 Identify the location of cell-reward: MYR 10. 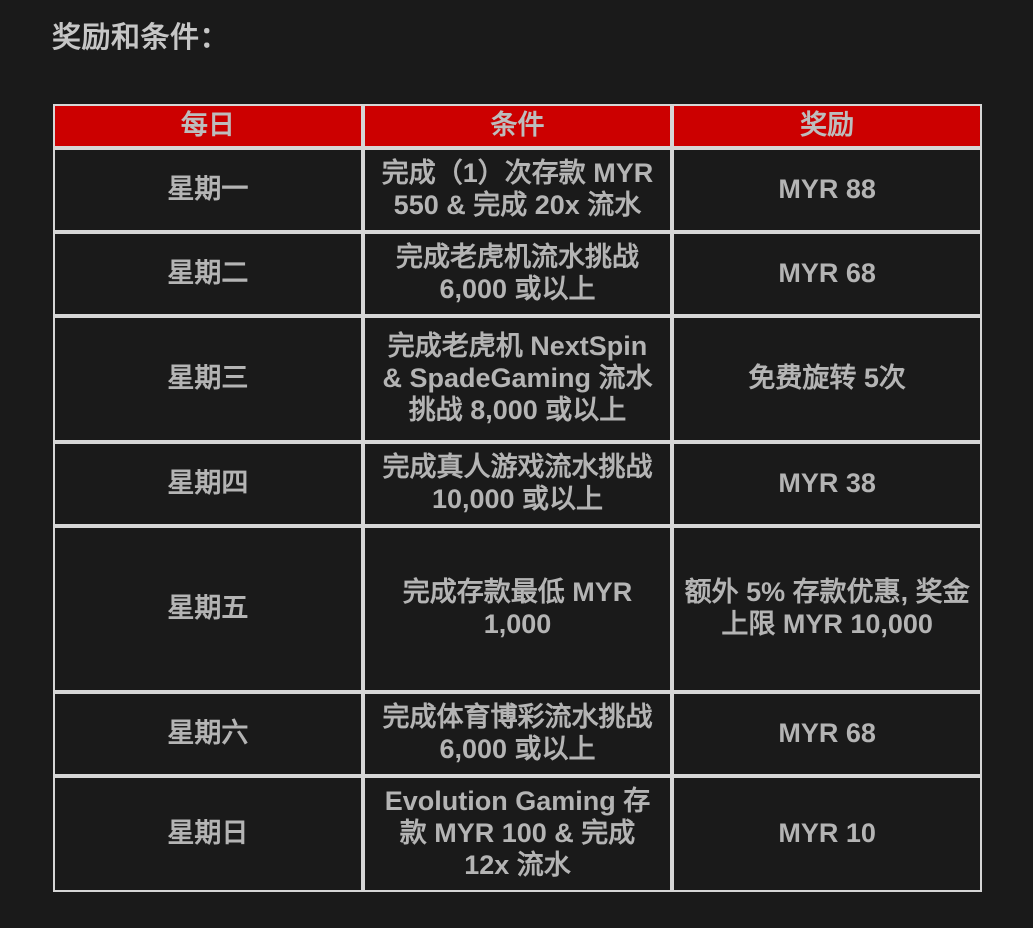
(827, 834).